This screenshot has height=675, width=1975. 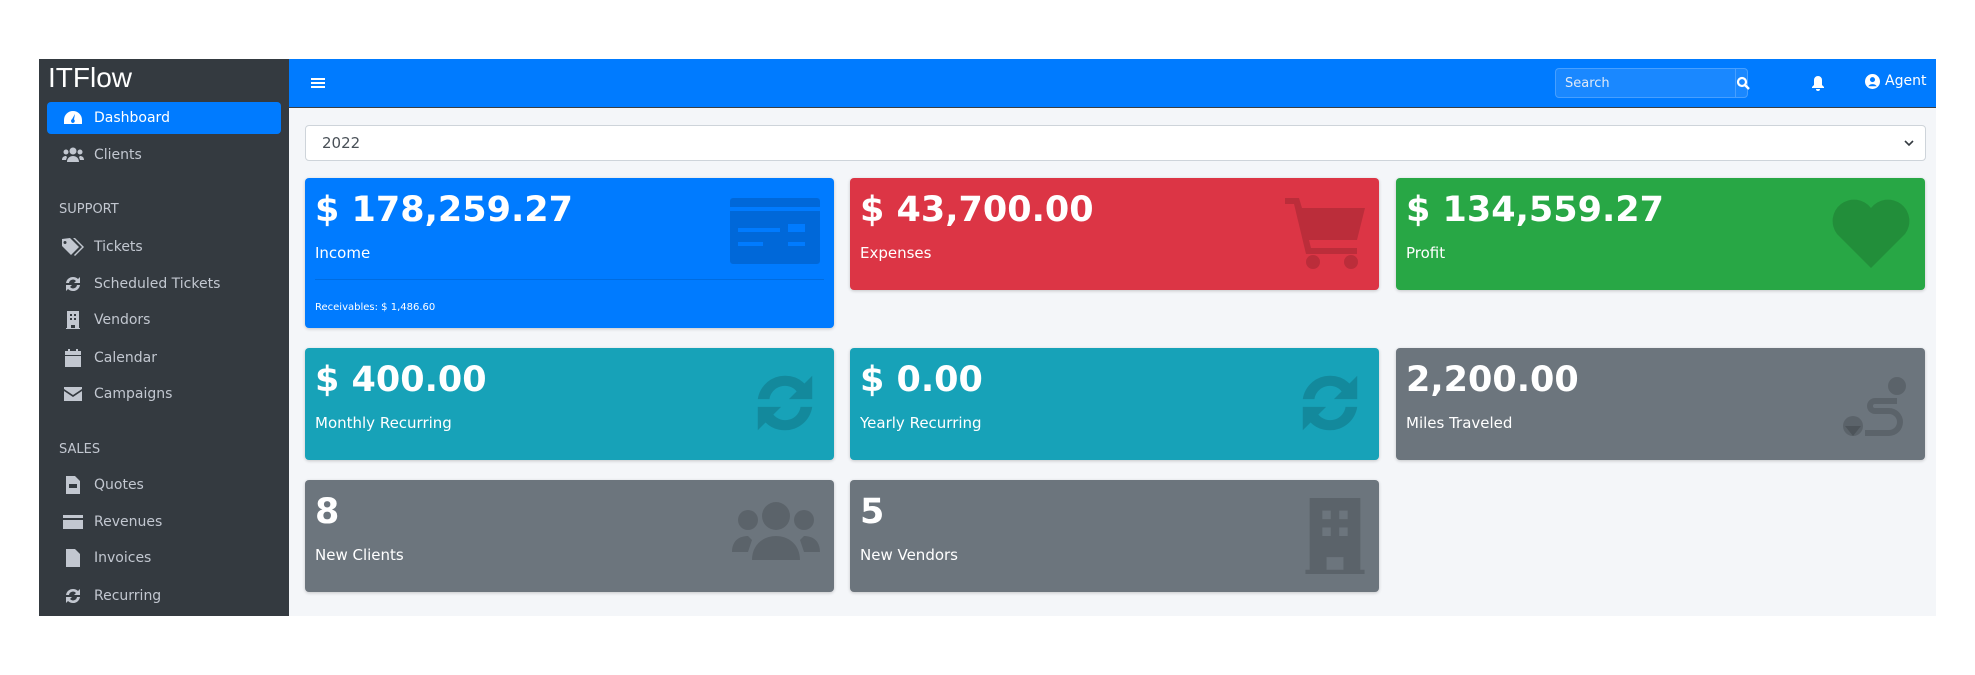 I want to click on monthly-recurring-card: $ 400.00 Monthly Recurring, so click(x=569, y=404).